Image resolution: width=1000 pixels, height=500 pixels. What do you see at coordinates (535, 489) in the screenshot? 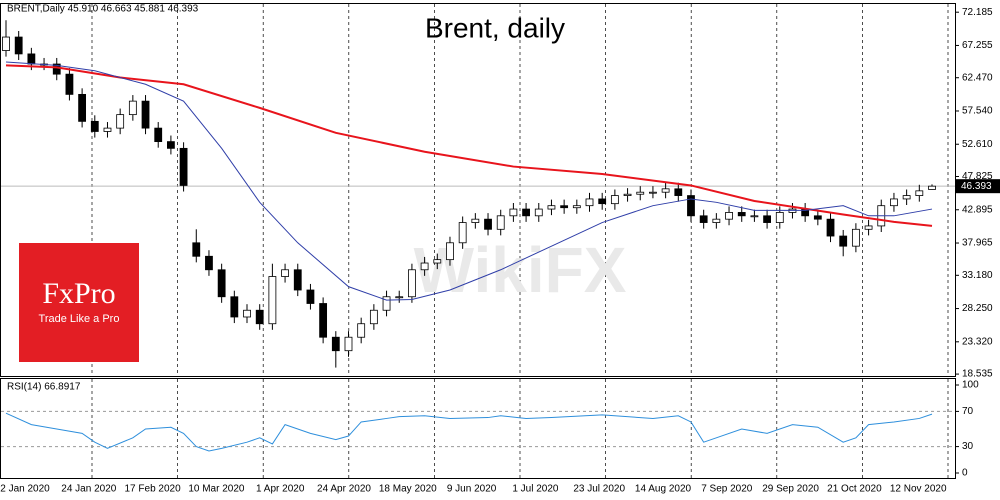
I see `x-tick-label: 1 Jul 2020` at bounding box center [535, 489].